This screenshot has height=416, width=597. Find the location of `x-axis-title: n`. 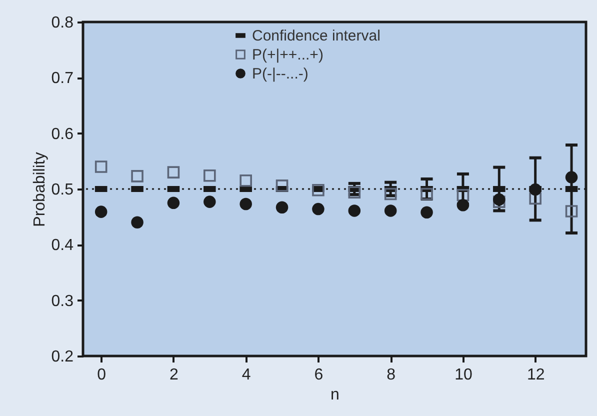

x-axis-title: n is located at coordinates (335, 395).